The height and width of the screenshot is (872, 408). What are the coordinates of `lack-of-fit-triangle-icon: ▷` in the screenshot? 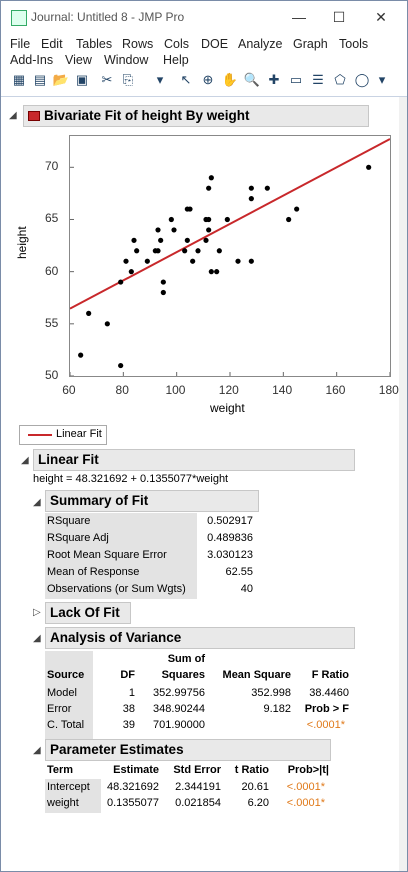 It's located at (37, 612).